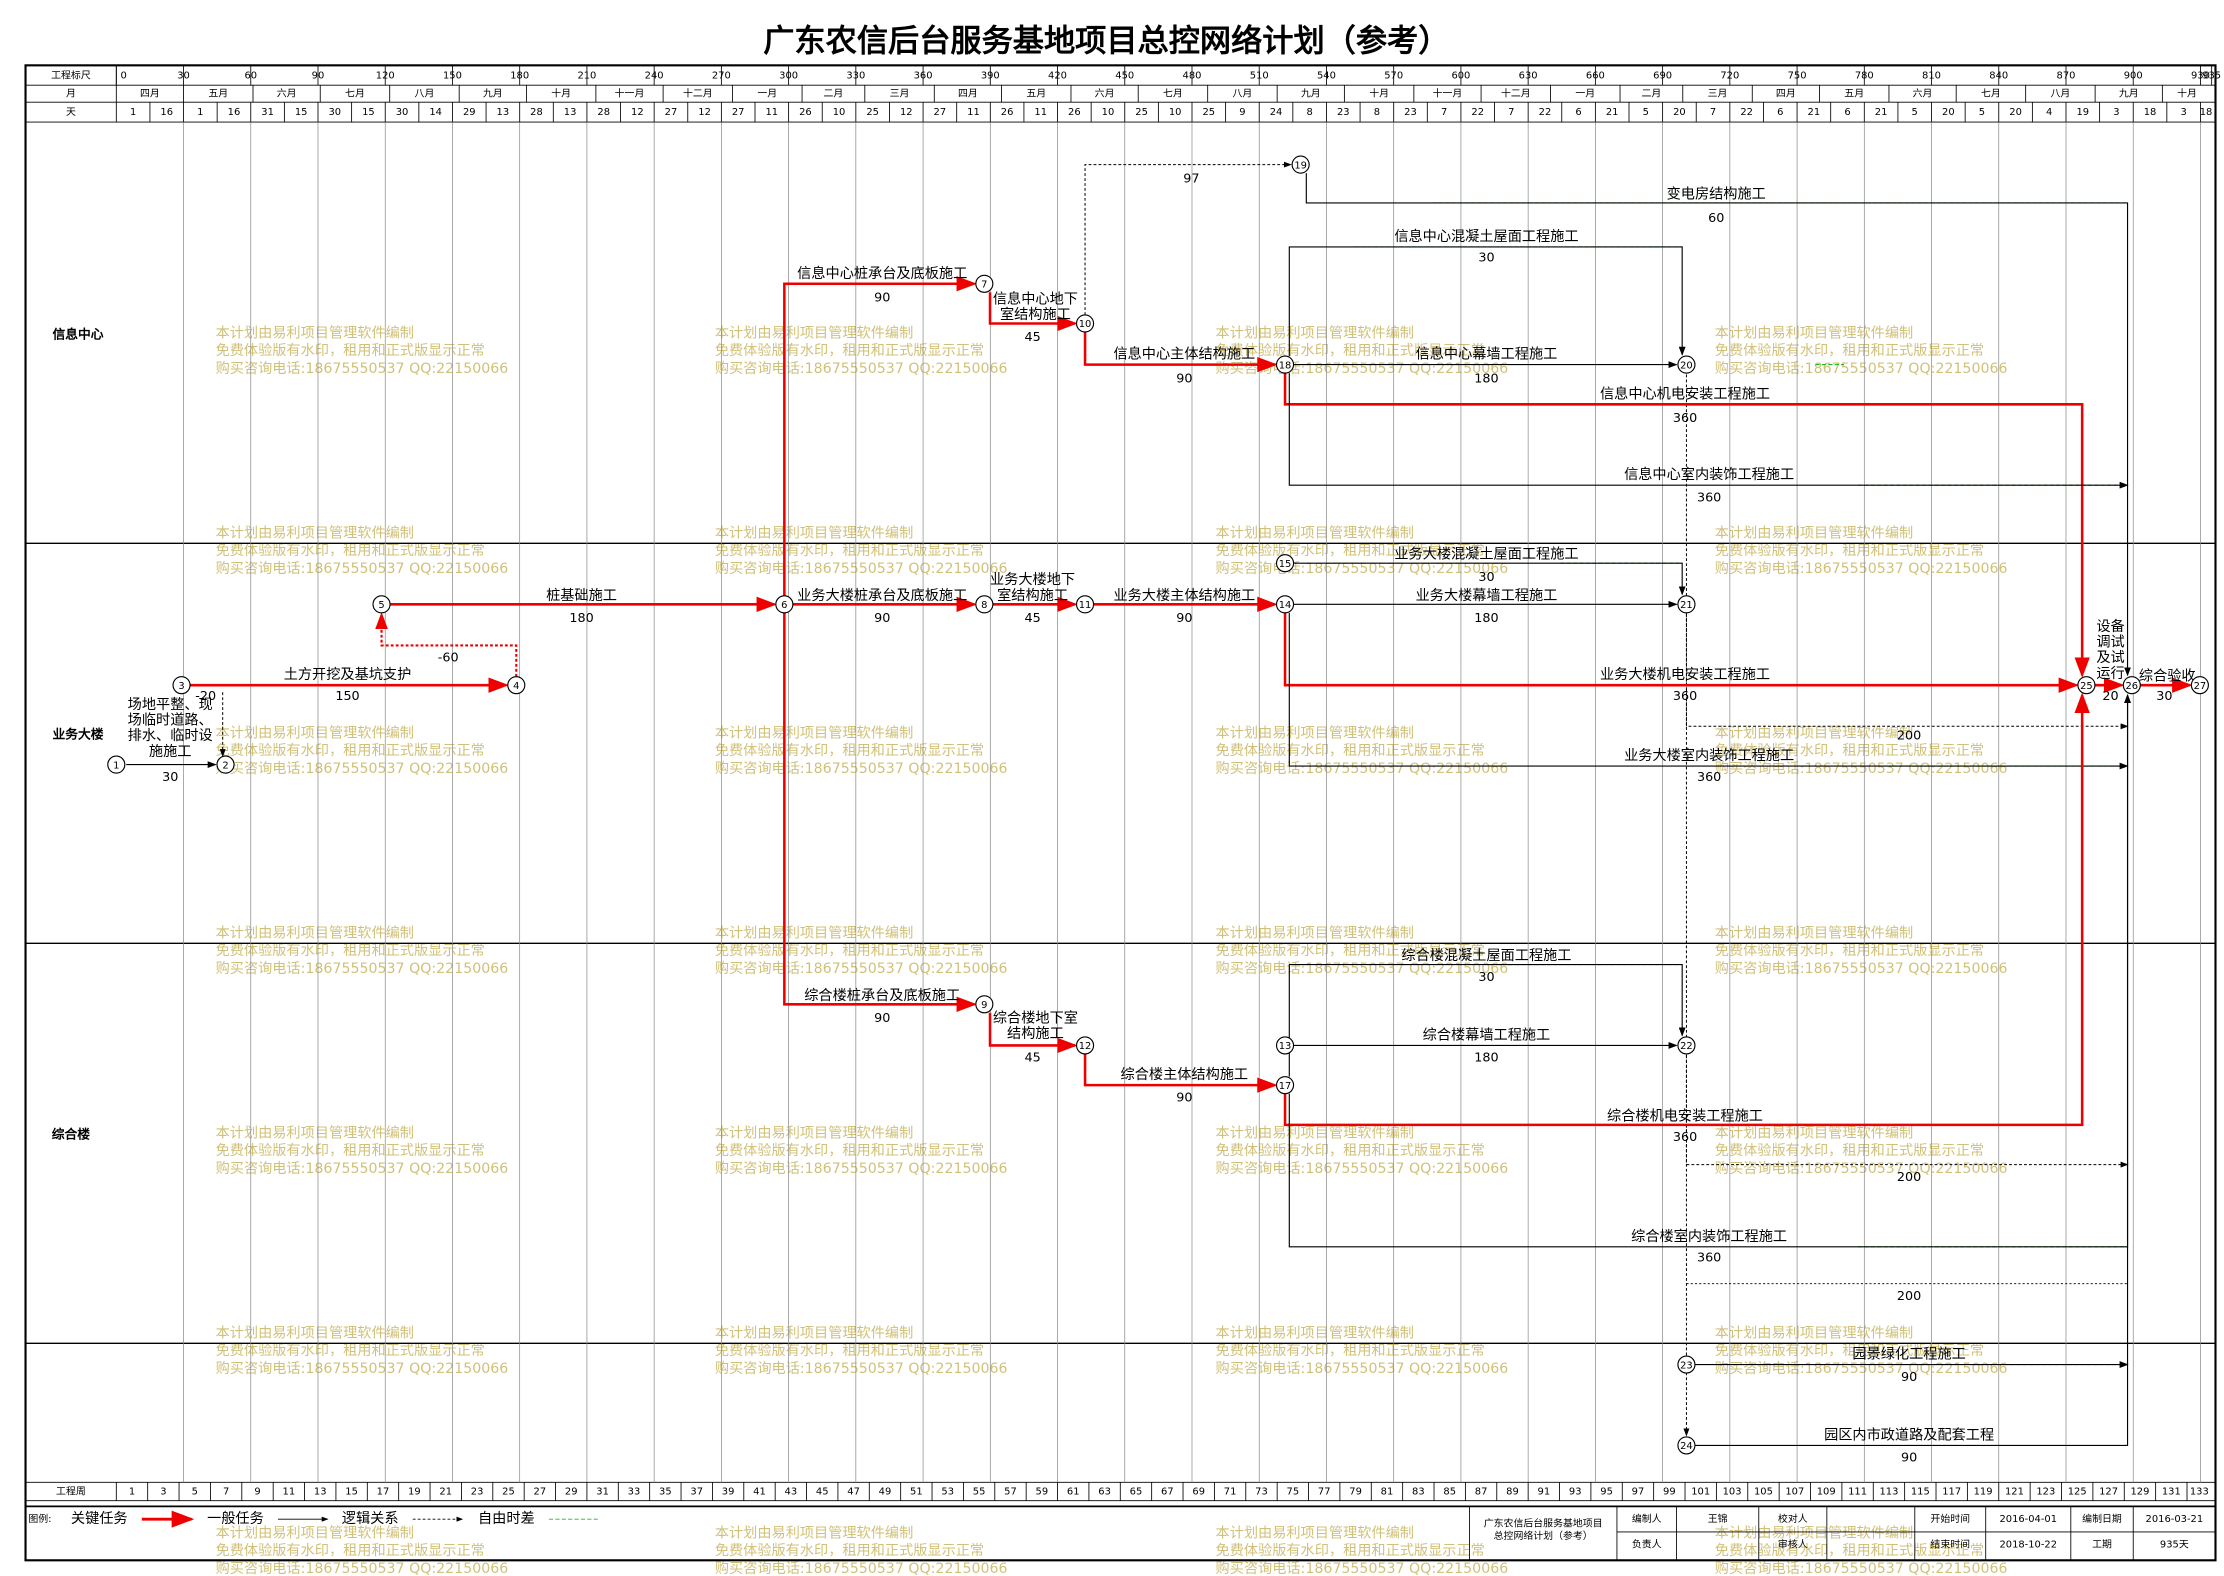 Image resolution: width=2224 pixels, height=1576 pixels. I want to click on day-label: 18, so click(2150, 112).